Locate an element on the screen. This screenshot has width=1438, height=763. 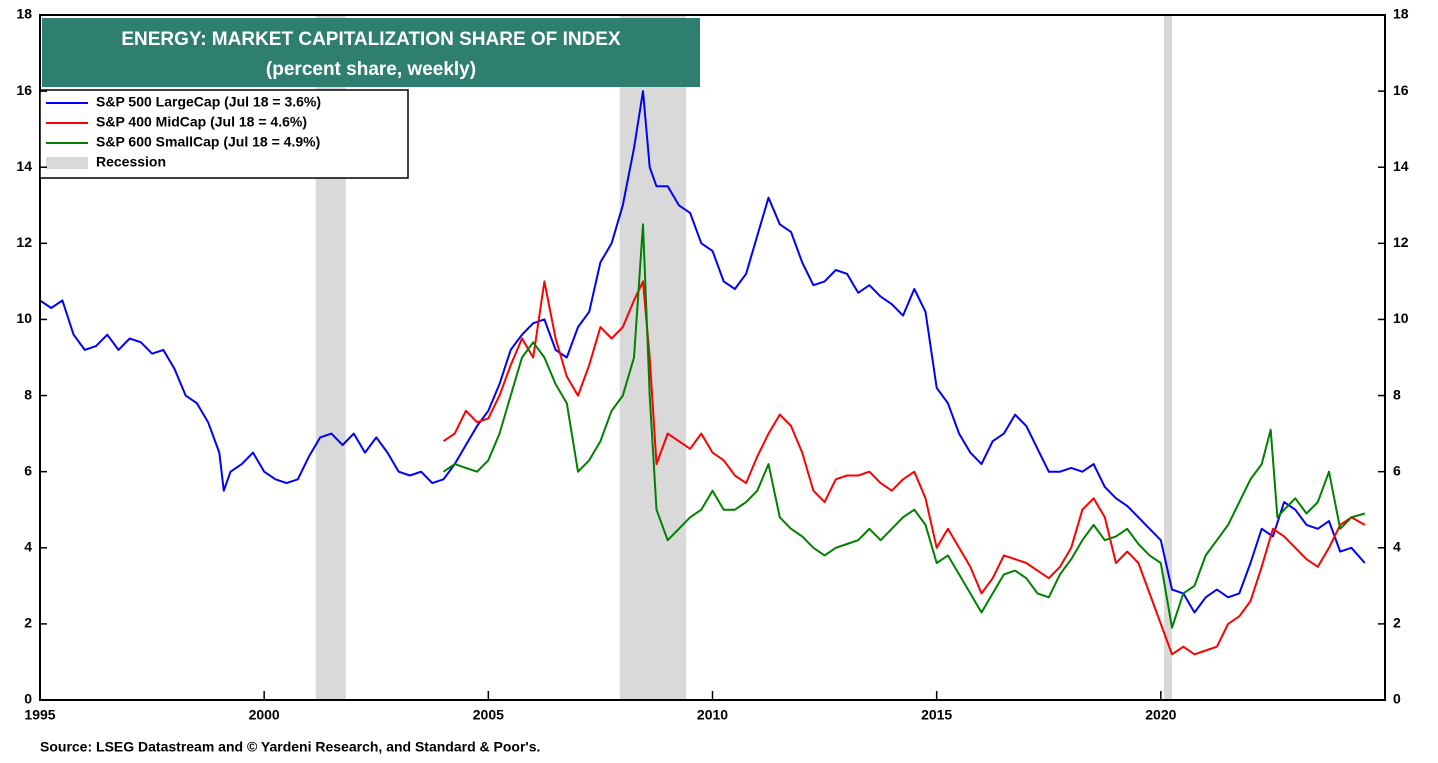
y2-tick-label: 2 is located at coordinates (1397, 623).